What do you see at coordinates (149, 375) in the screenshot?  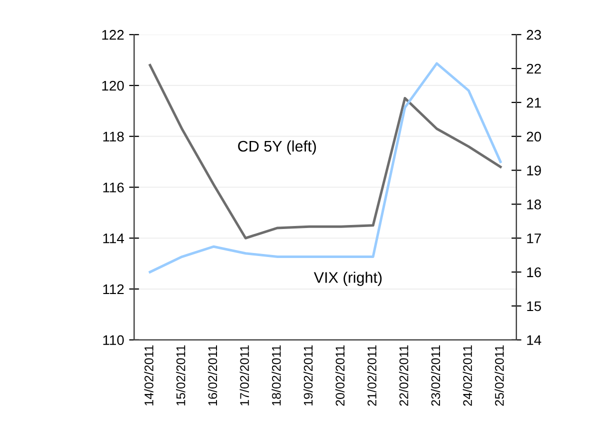 I see `x-tick-label: 14/02/2011` at bounding box center [149, 375].